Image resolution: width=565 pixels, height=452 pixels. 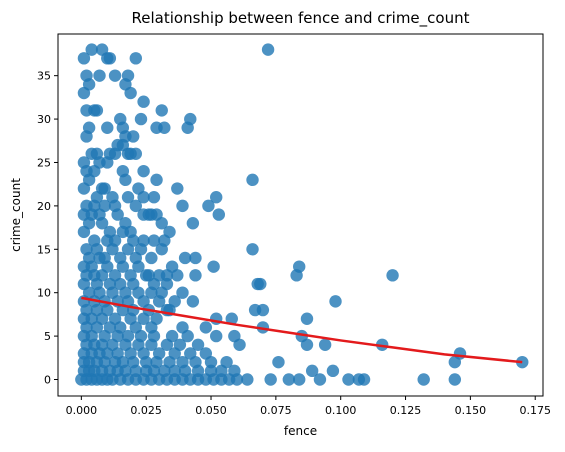 What do you see at coordinates (146, 410) in the screenshot?
I see `x-tick-label: 0.025` at bounding box center [146, 410].